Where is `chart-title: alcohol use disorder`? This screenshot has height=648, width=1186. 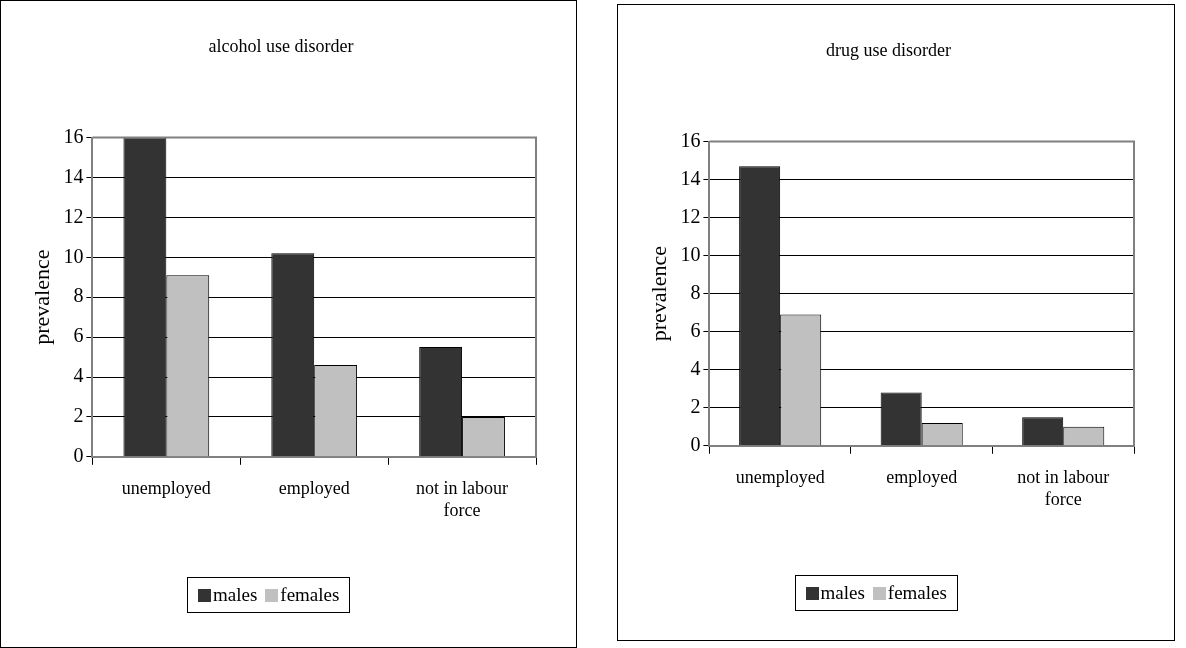 chart-title: alcohol use disorder is located at coordinates (281, 45).